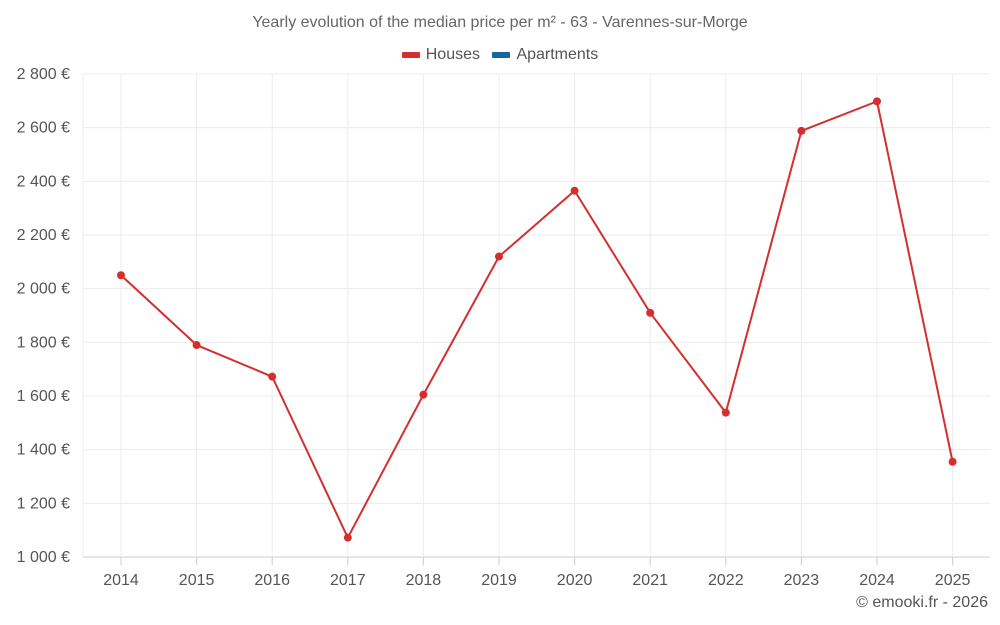 The width and height of the screenshot is (1000, 625). Describe the element at coordinates (953, 580) in the screenshot. I see `x-tick-label: 2025` at that location.